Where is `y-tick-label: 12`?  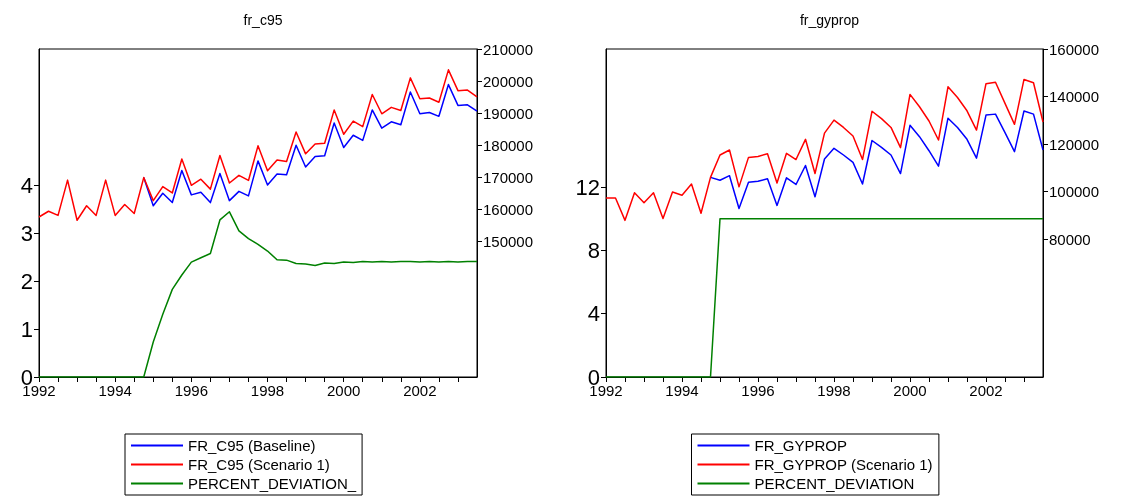
y-tick-label: 12 is located at coordinates (587, 187).